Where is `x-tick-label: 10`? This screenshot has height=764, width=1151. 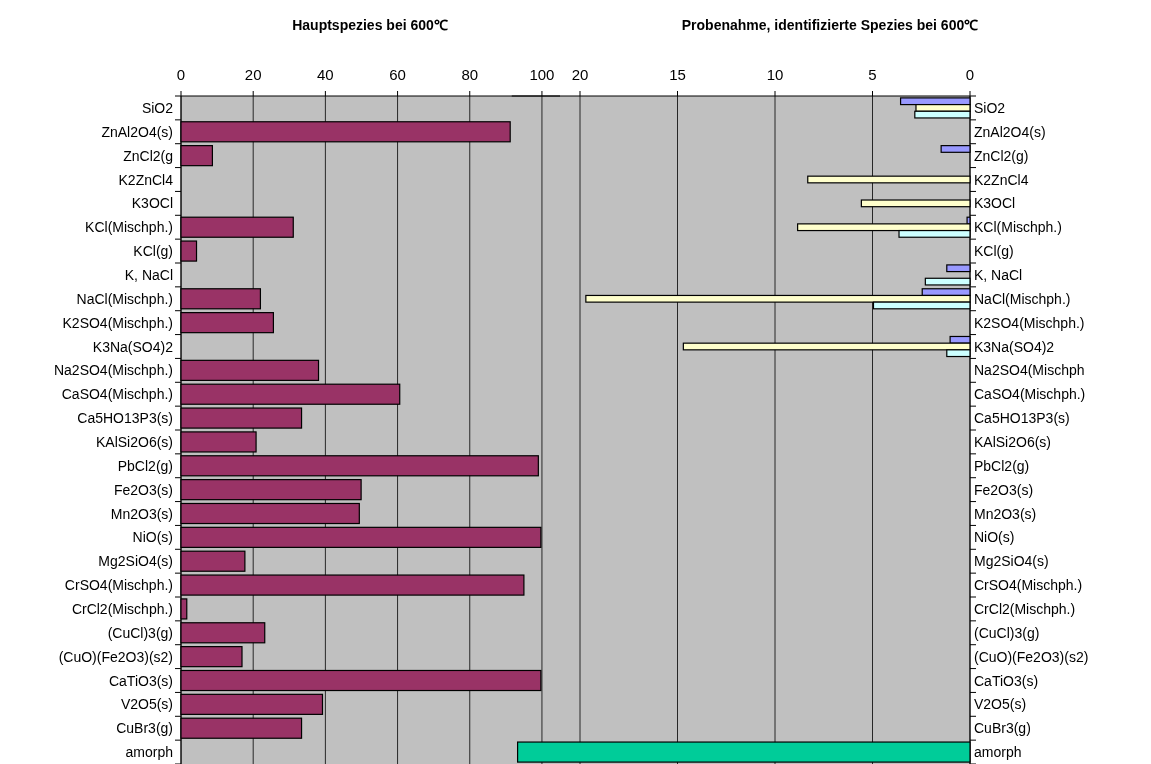 x-tick-label: 10 is located at coordinates (775, 74).